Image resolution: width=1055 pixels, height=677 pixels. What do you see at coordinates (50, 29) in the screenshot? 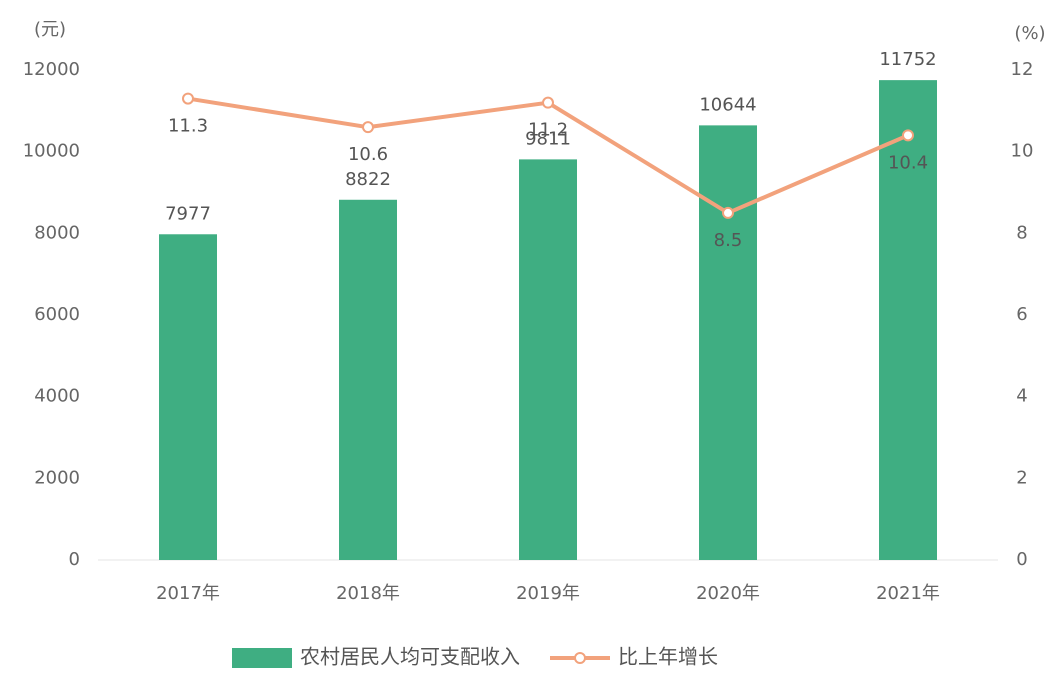
I see `y-axis-title: (元)` at bounding box center [50, 29].